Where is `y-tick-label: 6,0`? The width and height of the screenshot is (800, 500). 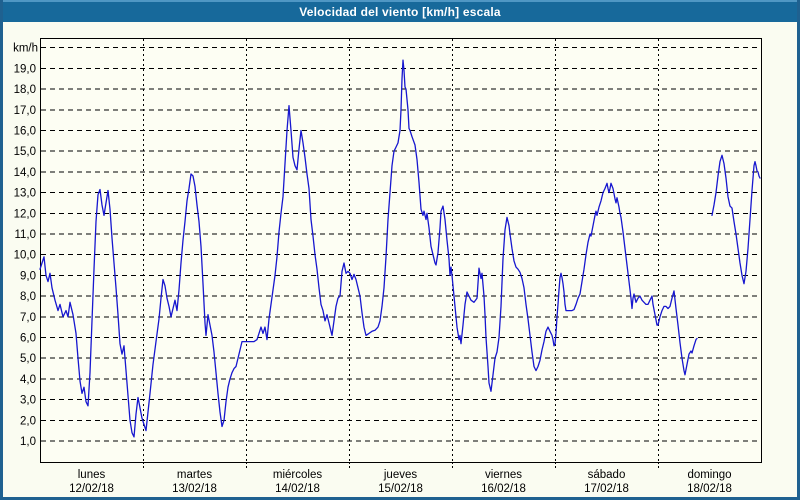 y-tick-label: 6,0 is located at coordinates (28, 339).